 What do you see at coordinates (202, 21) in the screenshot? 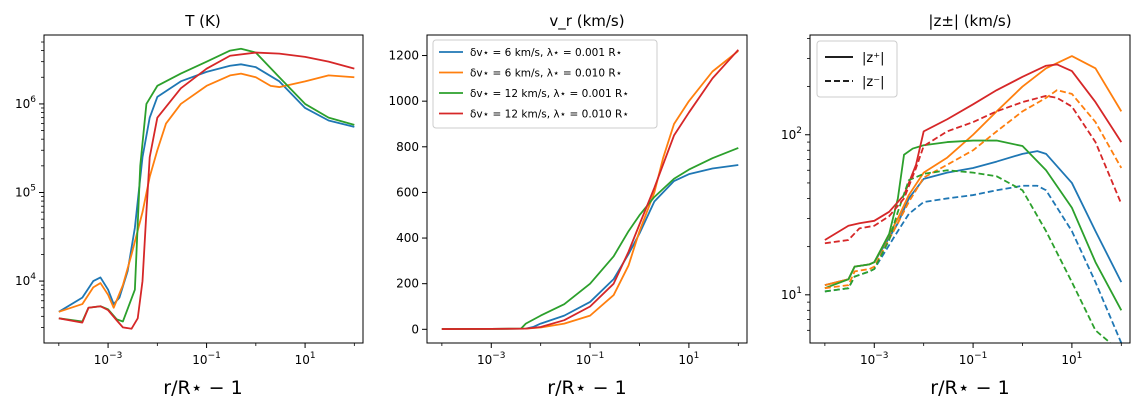
I see `temperature-title: T (K)` at bounding box center [202, 21].